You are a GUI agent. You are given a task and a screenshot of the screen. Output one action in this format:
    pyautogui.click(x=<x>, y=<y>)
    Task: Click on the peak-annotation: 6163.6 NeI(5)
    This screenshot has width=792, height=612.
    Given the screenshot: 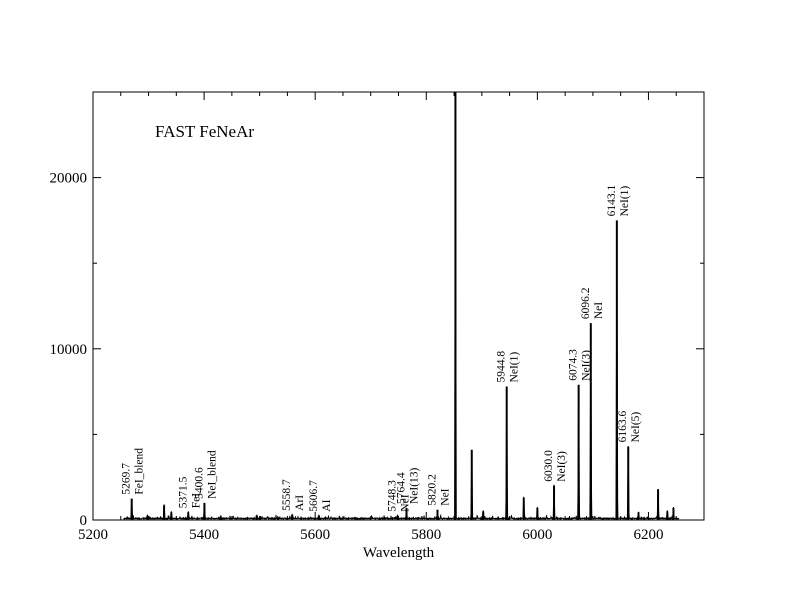 What is the action you would take?
    pyautogui.click(x=629, y=427)
    